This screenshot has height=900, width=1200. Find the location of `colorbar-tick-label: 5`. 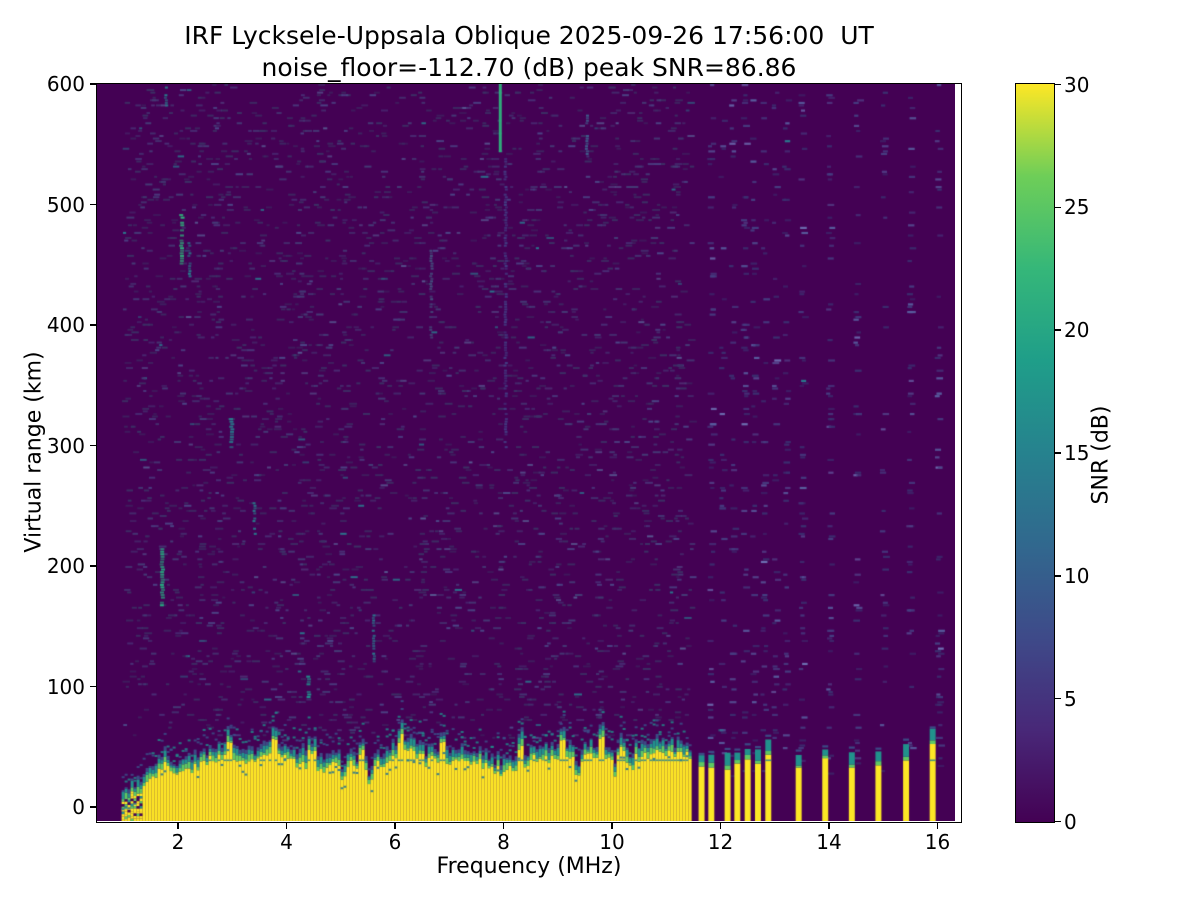

colorbar-tick-label: 5 is located at coordinates (1070, 698).